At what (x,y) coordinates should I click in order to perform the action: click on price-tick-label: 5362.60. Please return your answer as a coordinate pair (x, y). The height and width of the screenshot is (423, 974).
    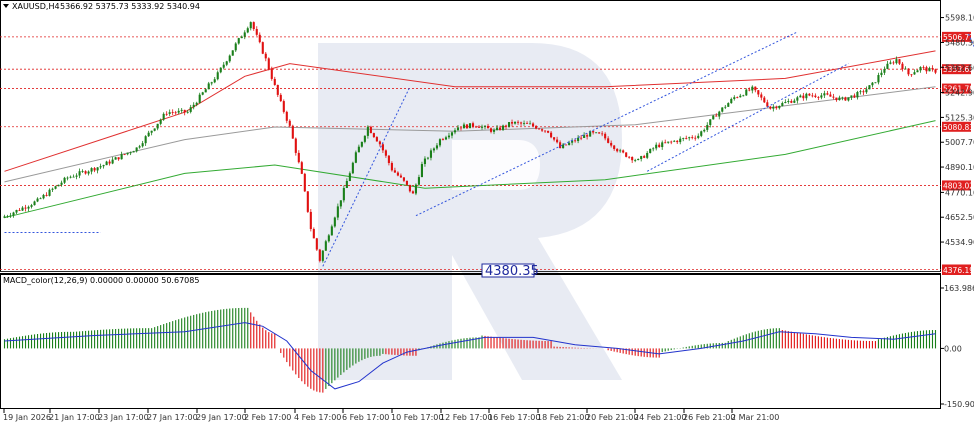
    Looking at the image, I should click on (959, 67).